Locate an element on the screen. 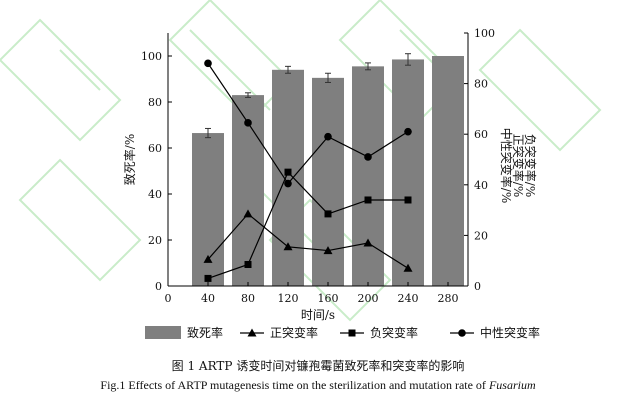 The image size is (636, 400). legend-label-circle: 中性突变率 is located at coordinates (510, 332).